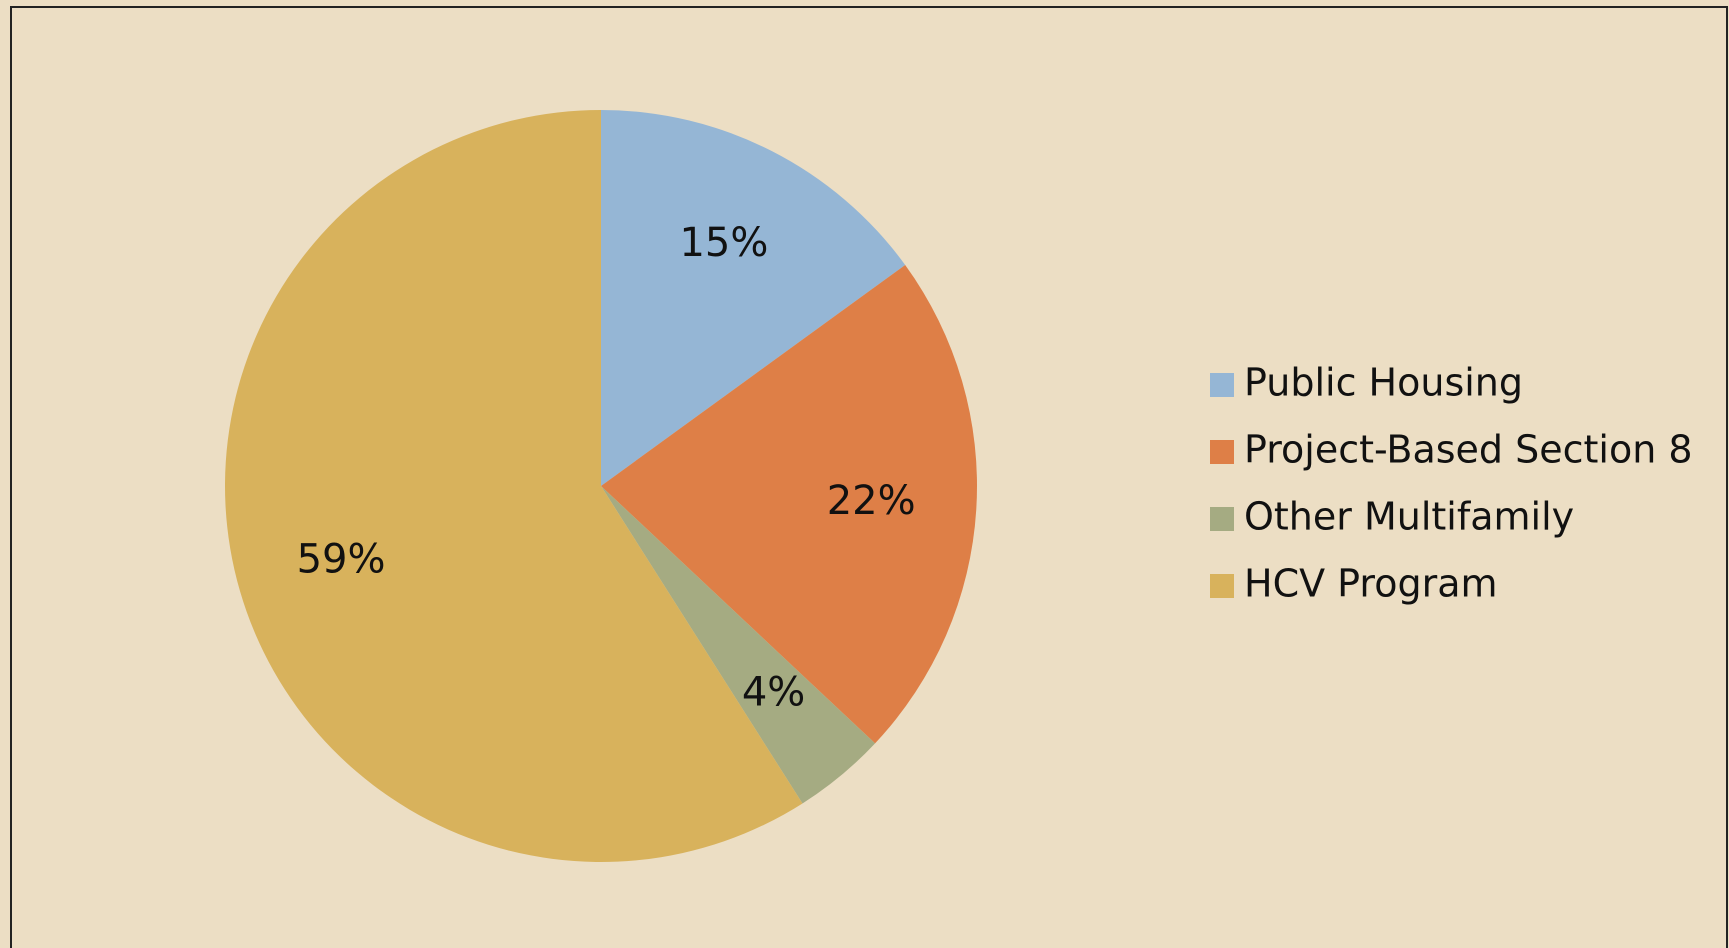 The height and width of the screenshot is (948, 1729). Describe the element at coordinates (1468, 450) in the screenshot. I see `legend-label: Project-Based Section 8` at that location.